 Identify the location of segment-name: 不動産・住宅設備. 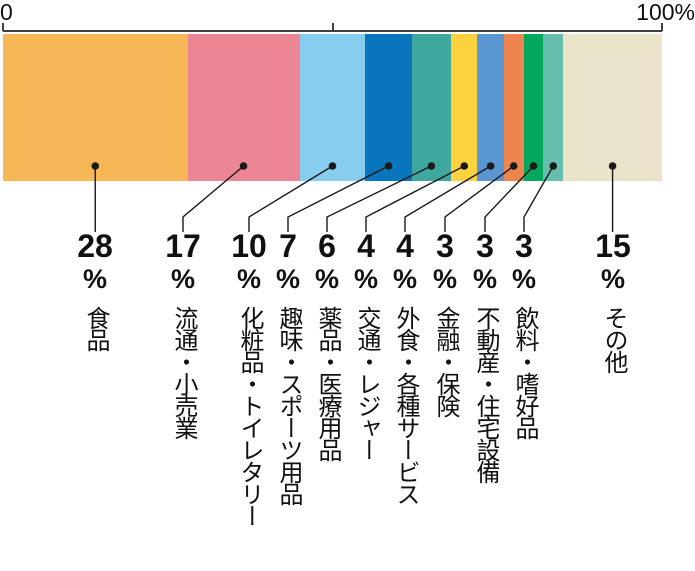
(485, 394).